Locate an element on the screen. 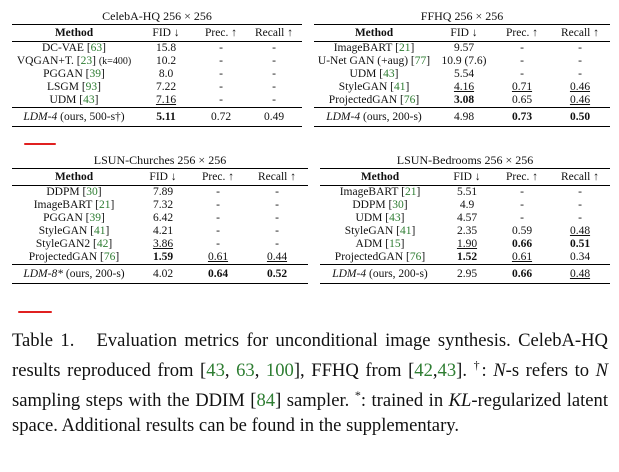 The width and height of the screenshot is (619, 472). table-row: VQGAN+T. [23] (k=400) 10.2 - - is located at coordinates (157, 61).